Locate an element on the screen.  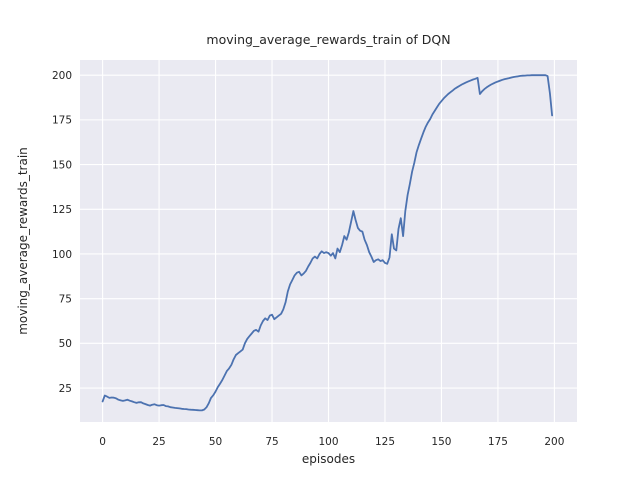
y-tick-label: 50 is located at coordinates (65, 344).